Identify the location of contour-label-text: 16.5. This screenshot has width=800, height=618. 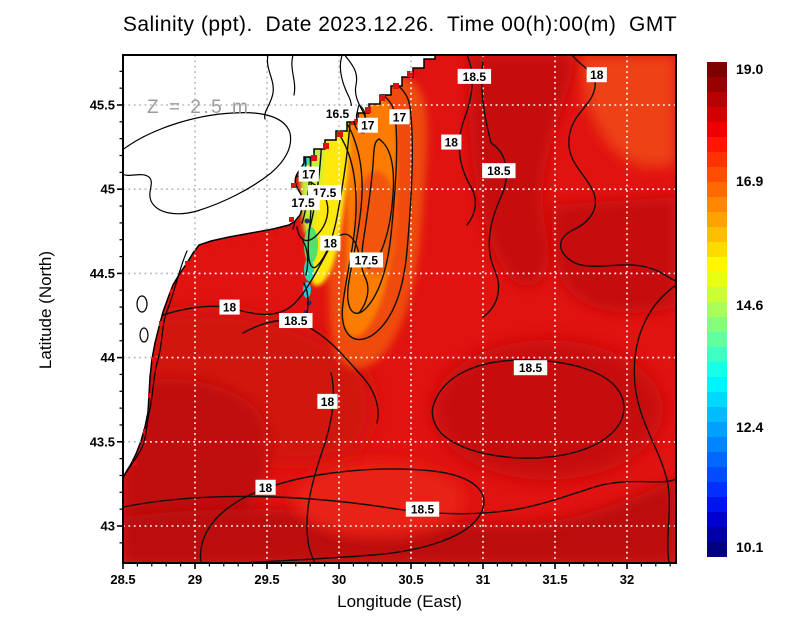
(338, 114).